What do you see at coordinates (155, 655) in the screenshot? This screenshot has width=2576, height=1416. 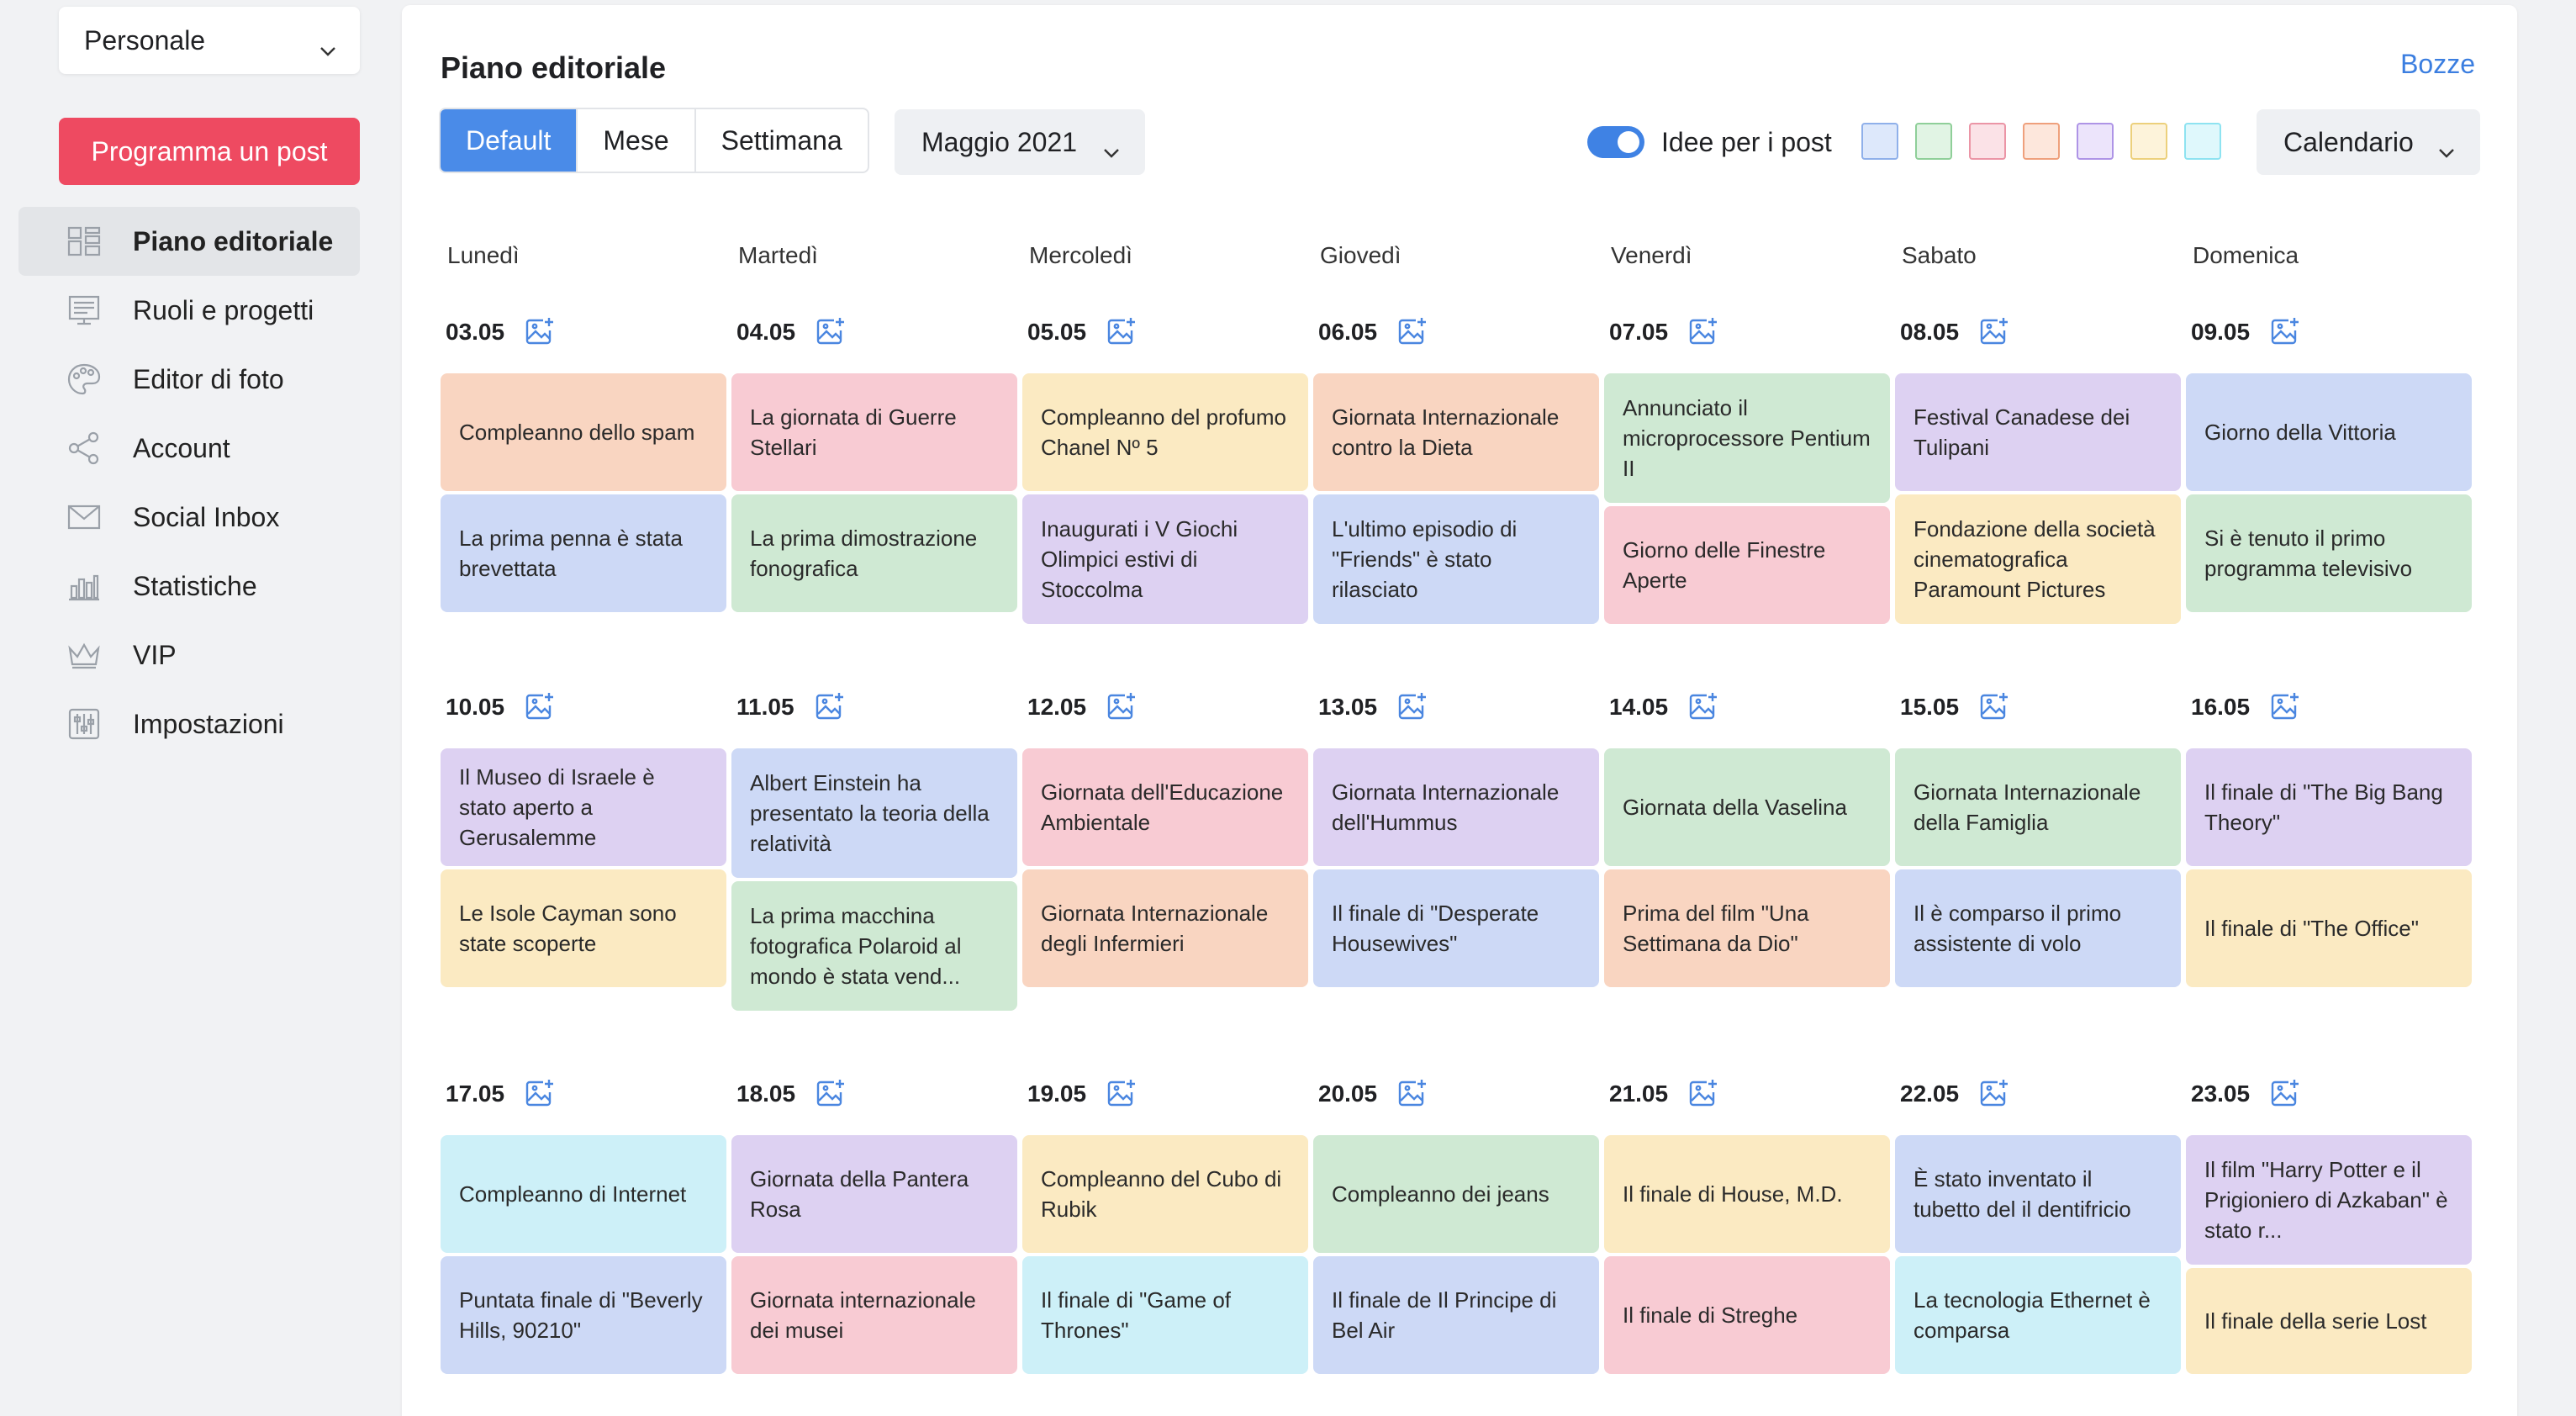 I see `sidebar-item-label: VIP` at bounding box center [155, 655].